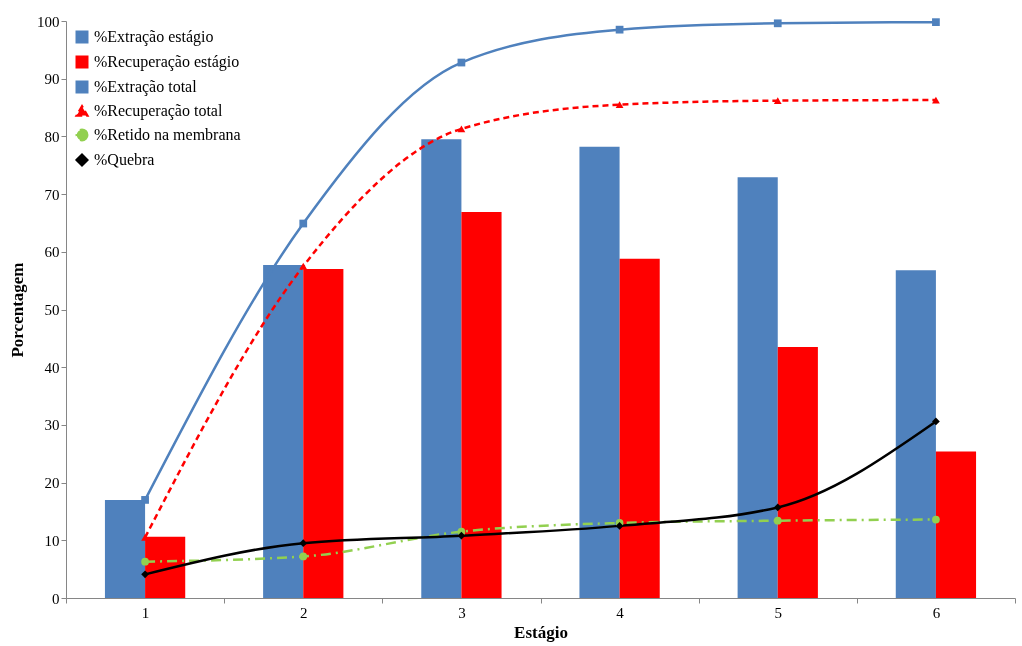 Image resolution: width=1022 pixels, height=646 pixels. What do you see at coordinates (17, 310) in the screenshot?
I see `y-axis-title: Porcentagem` at bounding box center [17, 310].